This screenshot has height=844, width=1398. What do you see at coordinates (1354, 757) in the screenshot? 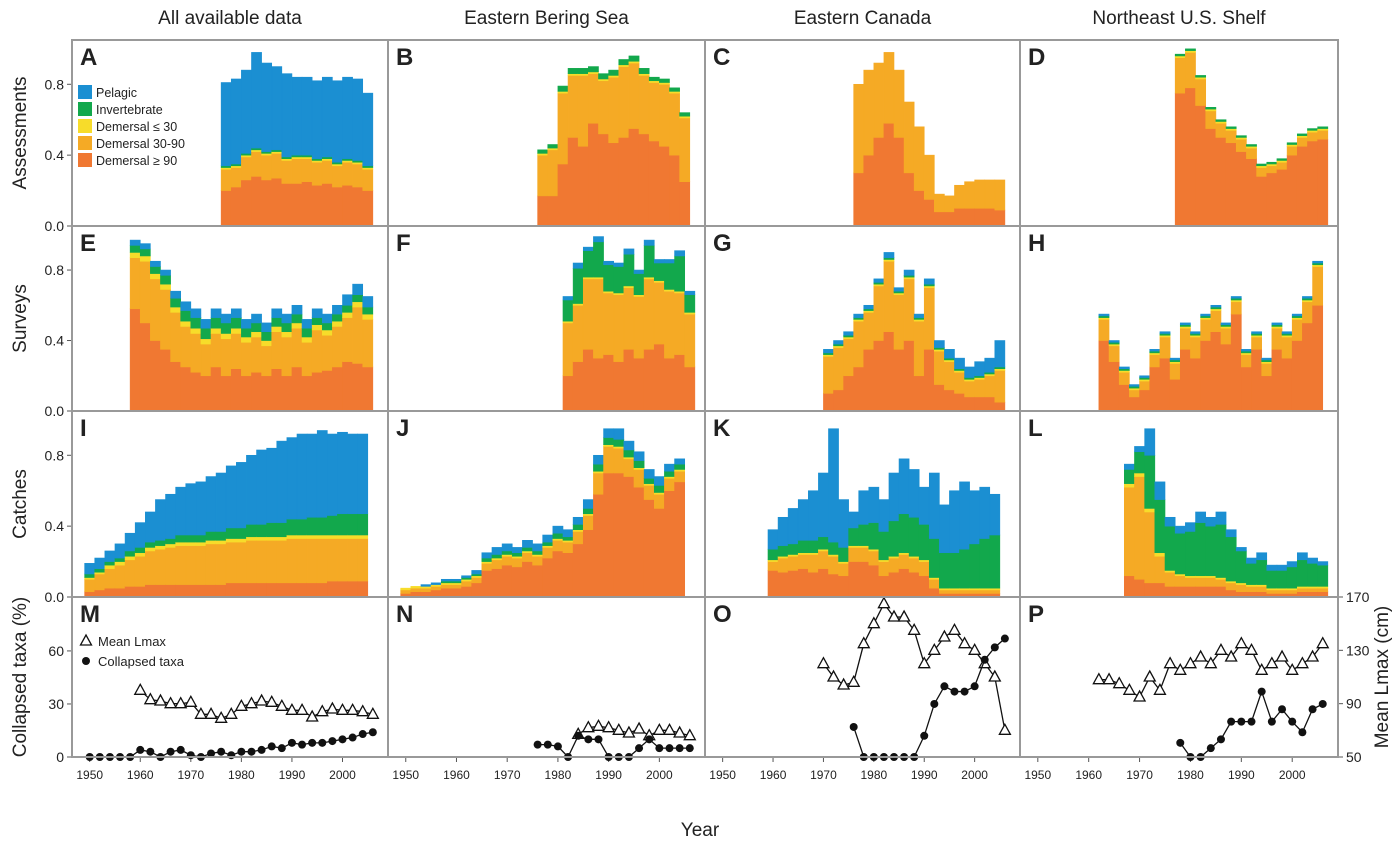
I see `y2-tick-label: 50` at bounding box center [1354, 757].